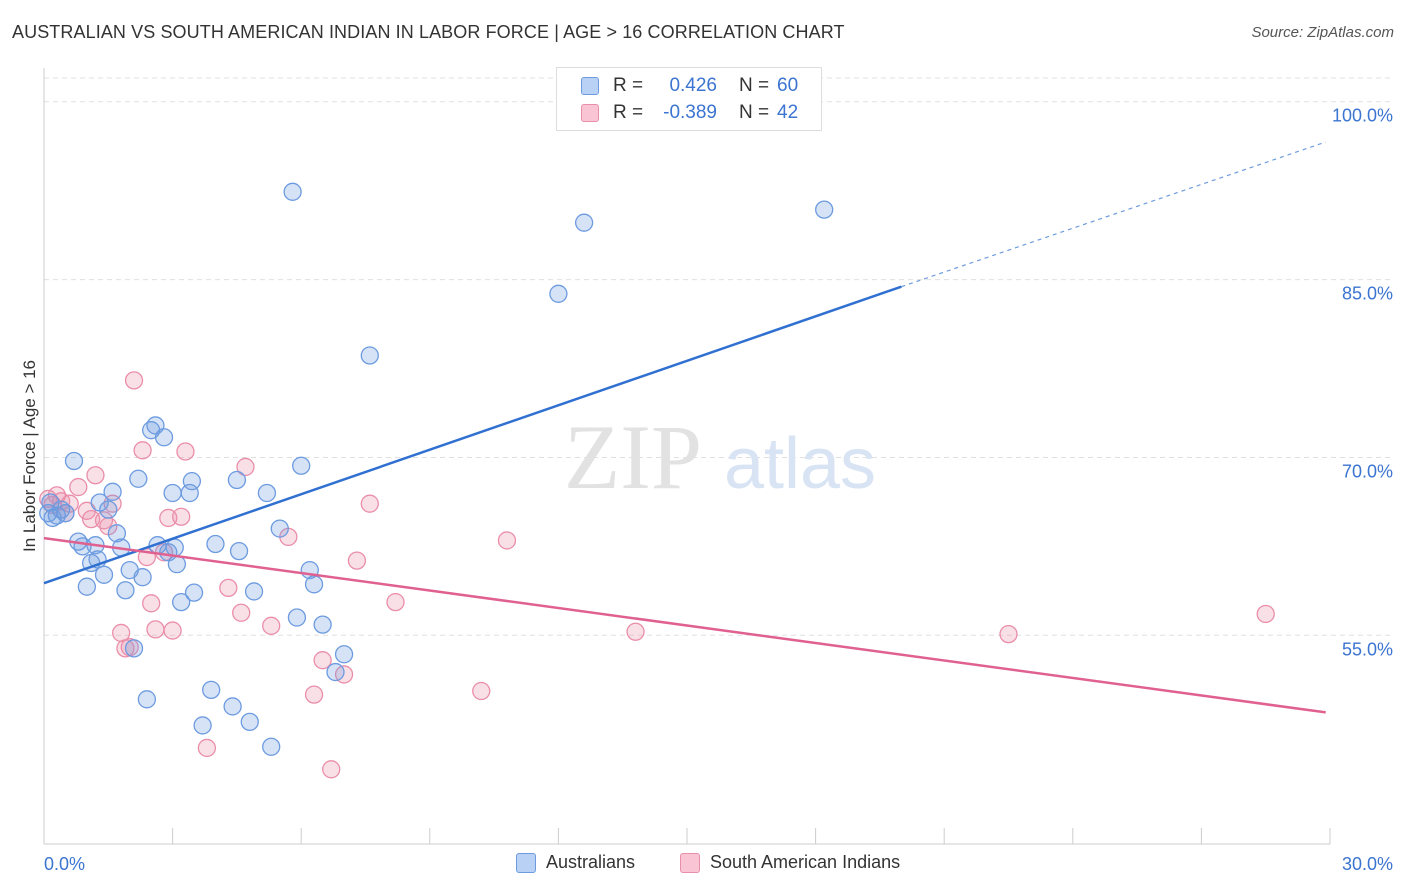 This screenshot has width=1406, height=892. I want to click on correlation-stats-box: R = 0.426 N = 60 R = -0.389 N = 42, so click(689, 99).